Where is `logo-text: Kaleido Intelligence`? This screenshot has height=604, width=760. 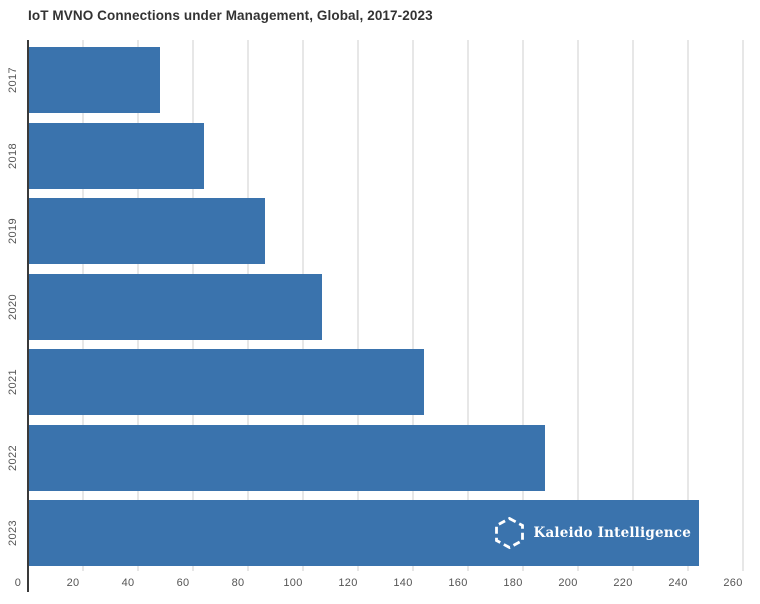 logo-text: Kaleido Intelligence is located at coordinates (612, 533).